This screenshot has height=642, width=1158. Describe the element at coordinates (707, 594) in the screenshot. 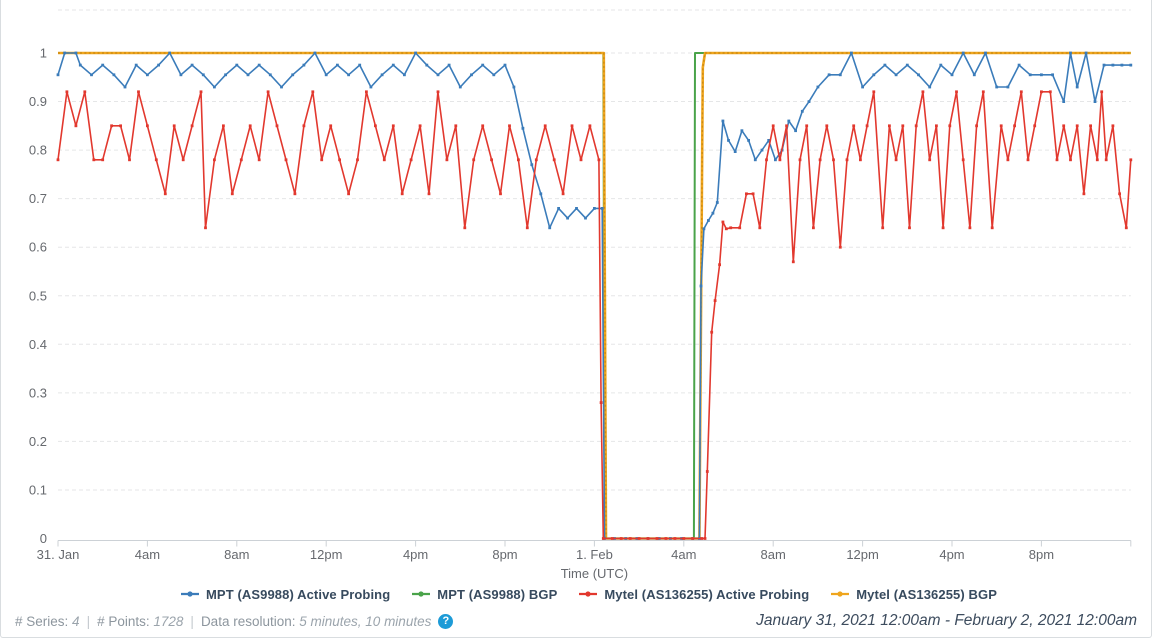

I see `legend-label: Mytel (AS136255) Active Probing` at that location.